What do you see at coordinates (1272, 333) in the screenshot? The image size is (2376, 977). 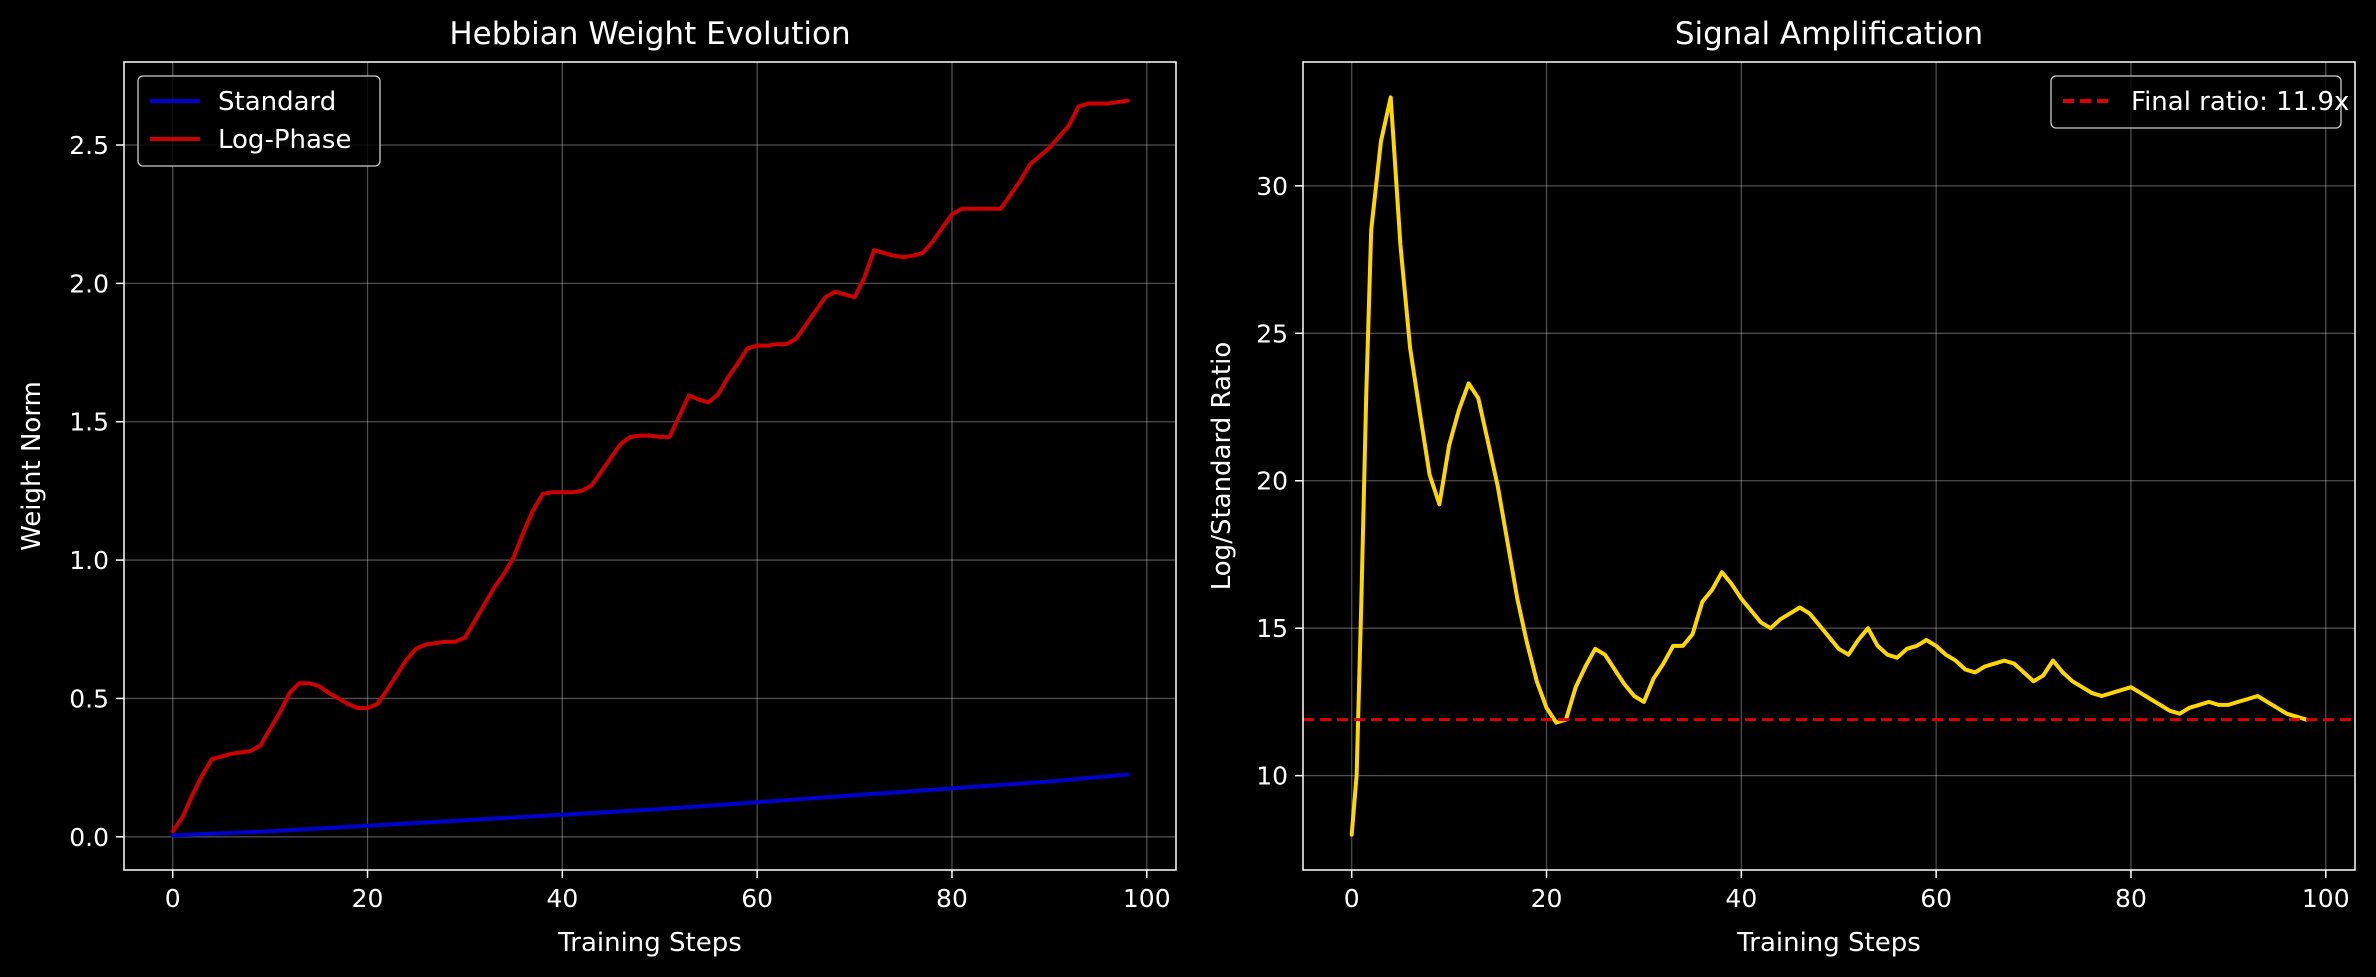 I see `y-tick-label: 25` at bounding box center [1272, 333].